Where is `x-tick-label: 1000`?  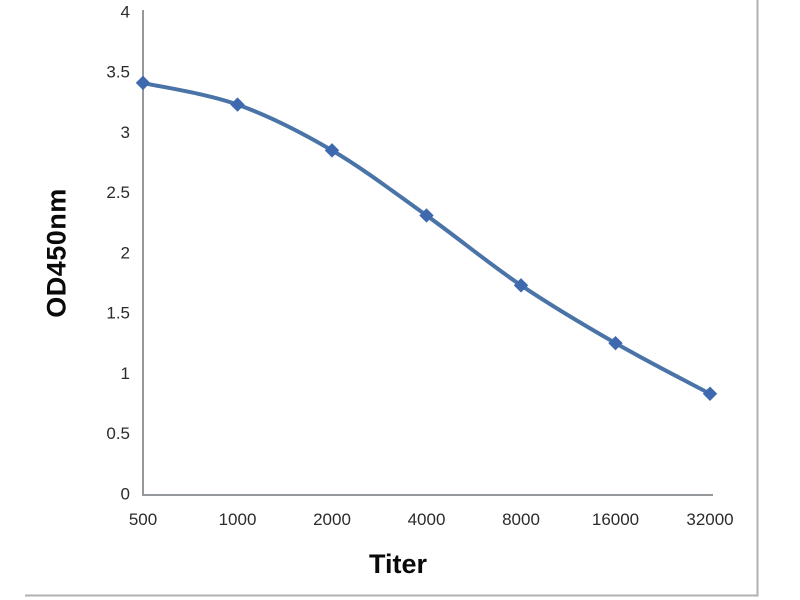
x-tick-label: 1000 is located at coordinates (238, 519).